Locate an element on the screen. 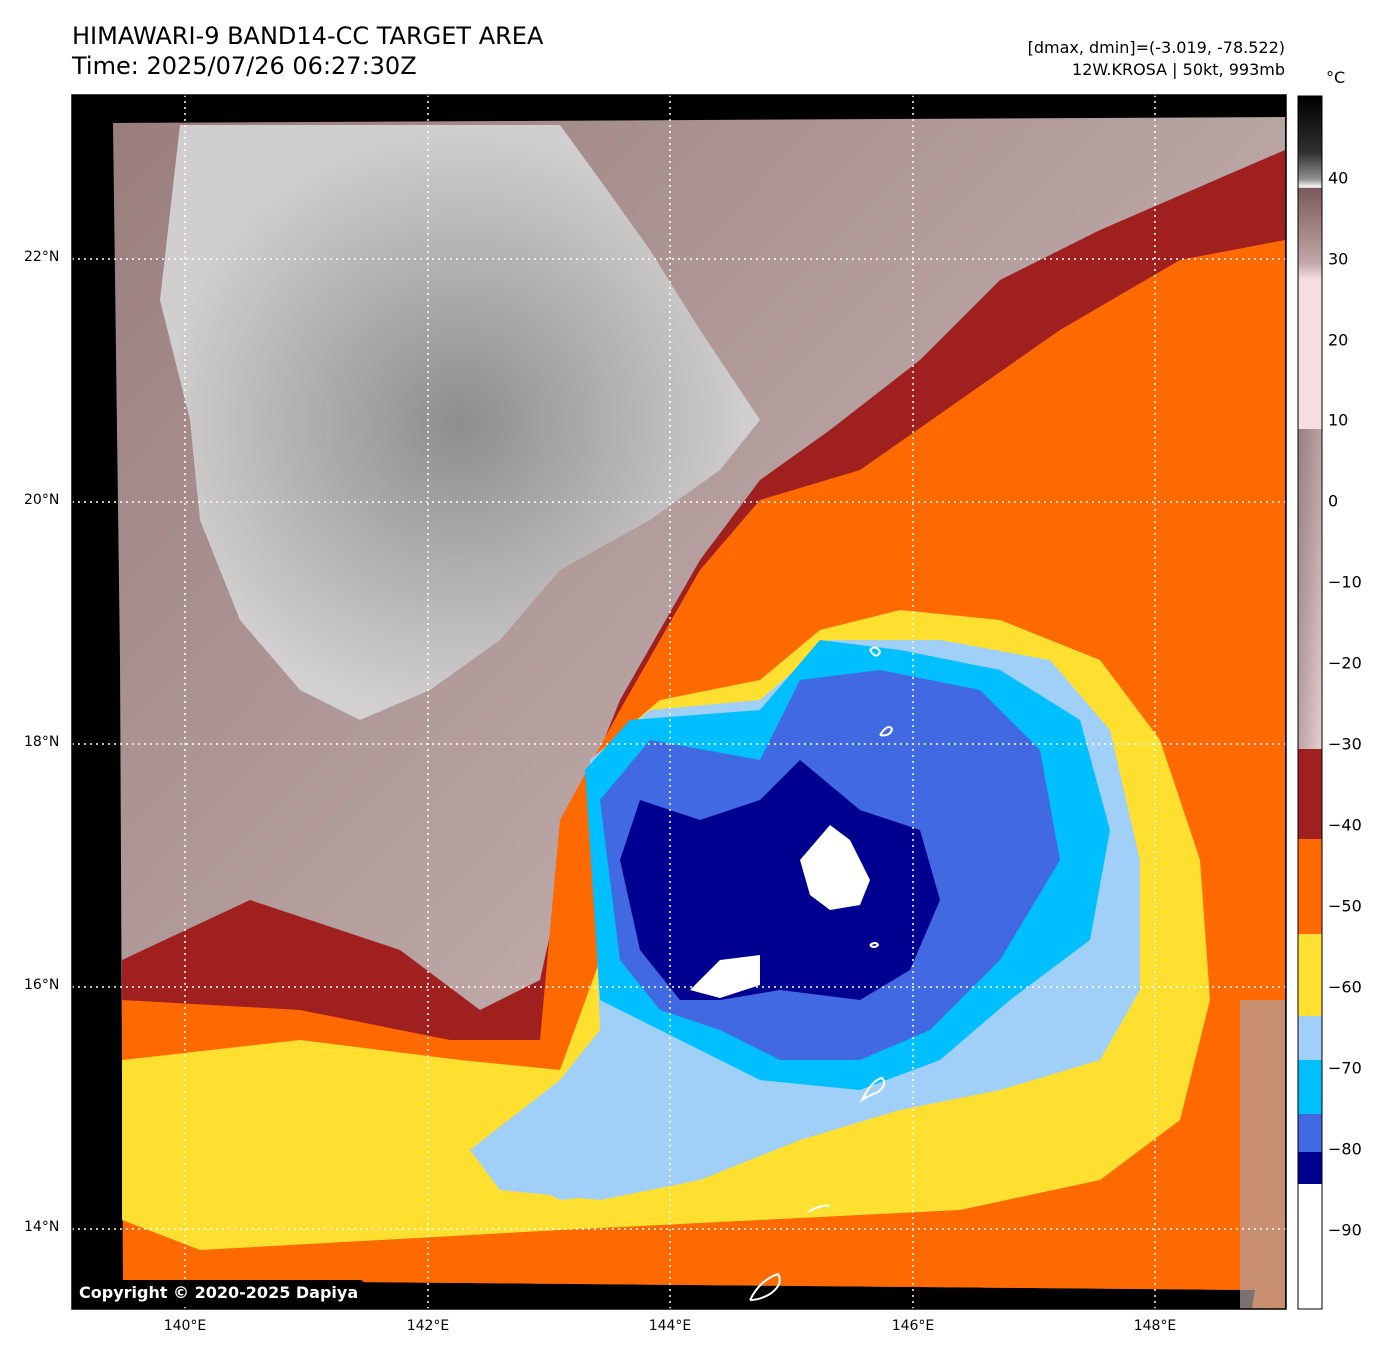 The height and width of the screenshot is (1359, 1390). south-light-blue-band is located at coordinates (595, 1150).